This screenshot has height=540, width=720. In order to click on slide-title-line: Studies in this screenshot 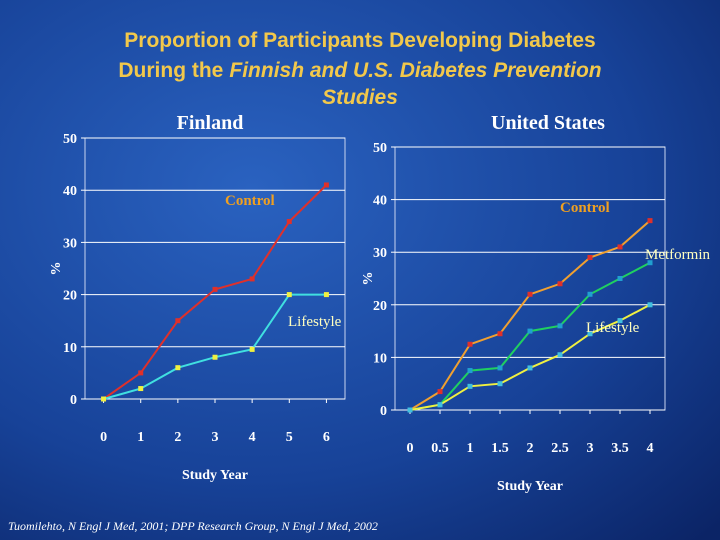, I will do `click(360, 97)`.